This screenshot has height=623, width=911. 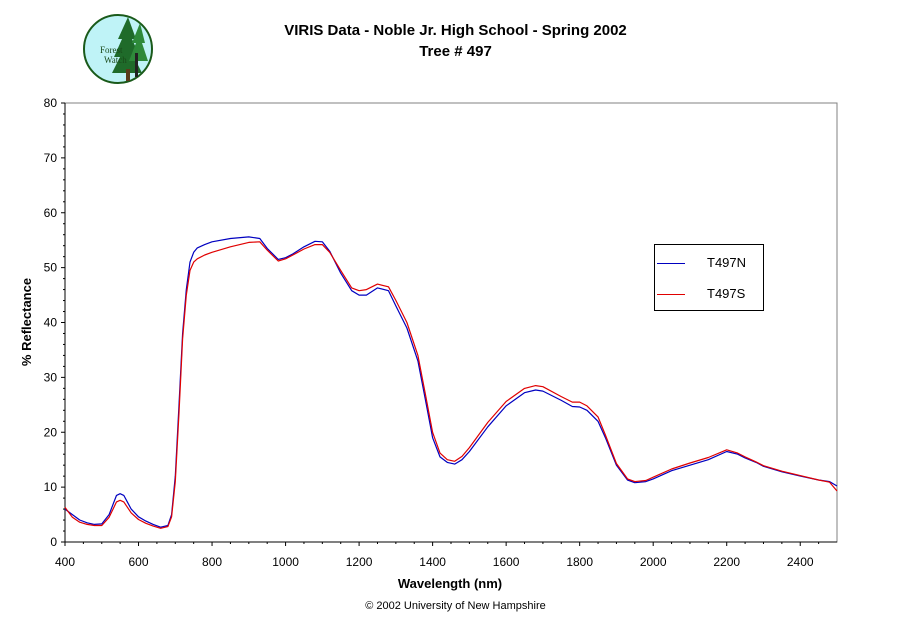 I want to click on x-tick-label: 1000, so click(x=285, y=562).